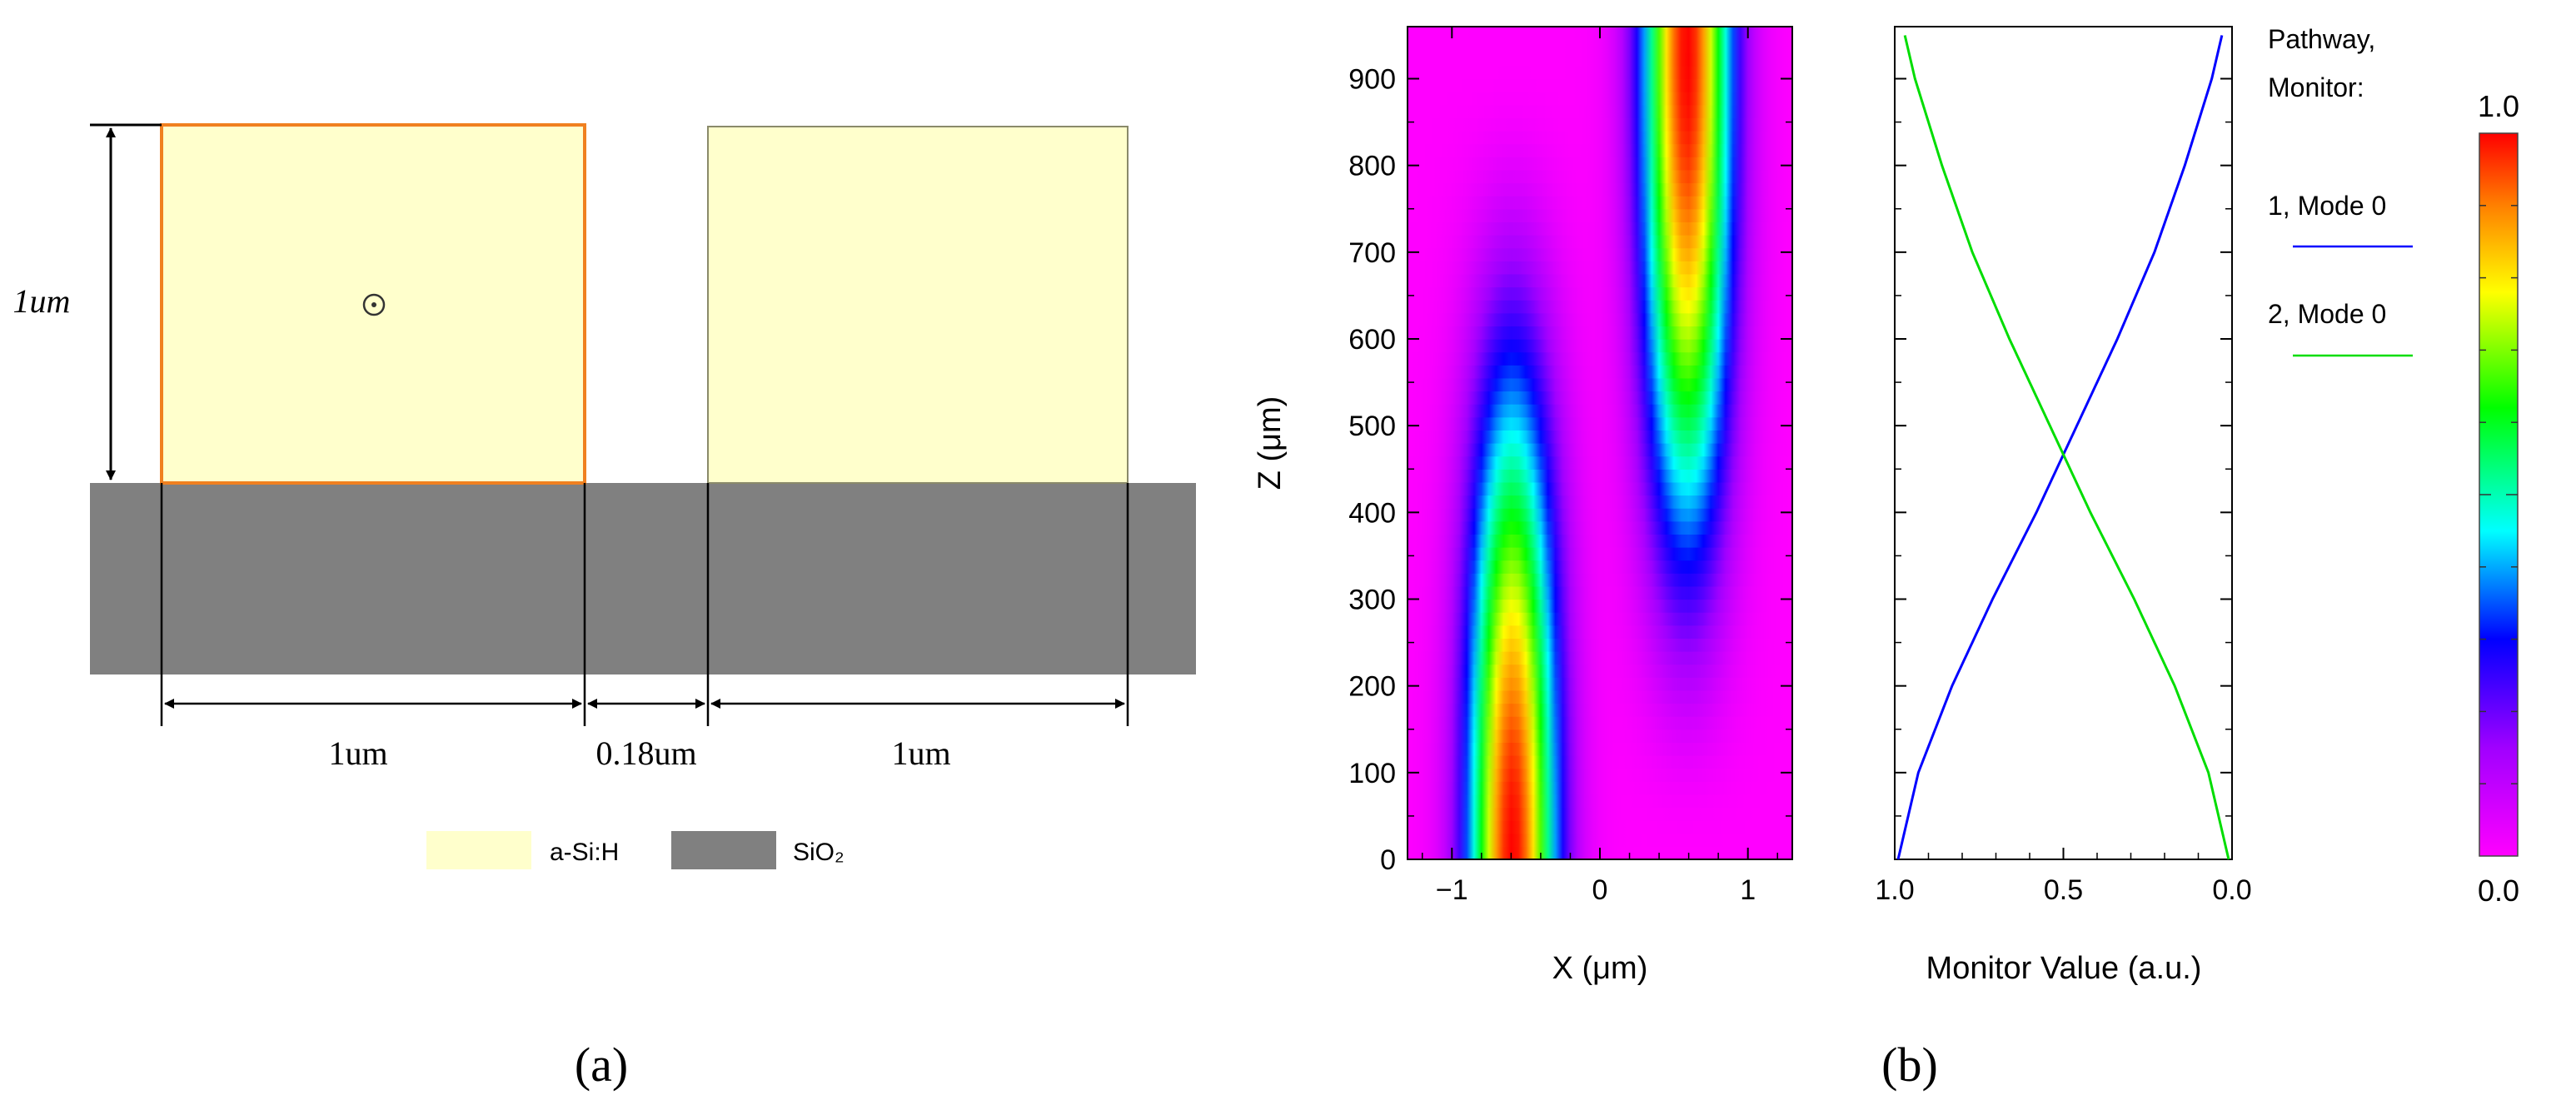 This screenshot has height=1110, width=2576. I want to click on heatmap-ytick-label: 500, so click(1372, 426).